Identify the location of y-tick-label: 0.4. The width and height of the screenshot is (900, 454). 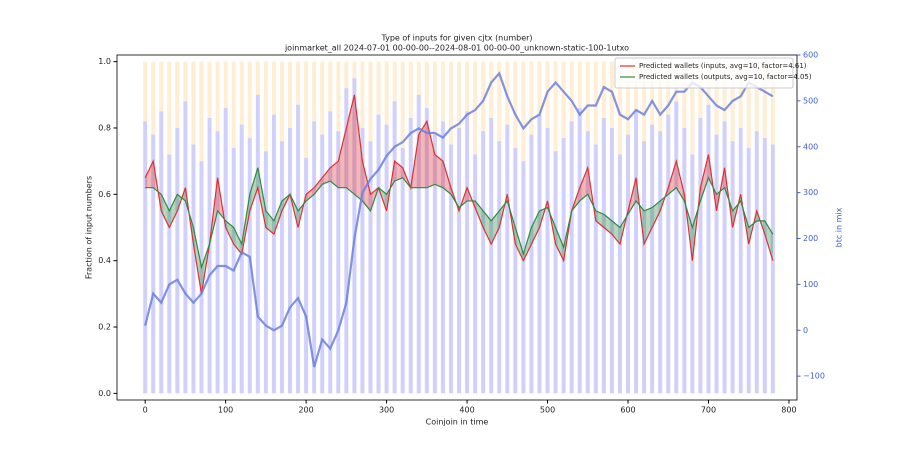
(104, 260).